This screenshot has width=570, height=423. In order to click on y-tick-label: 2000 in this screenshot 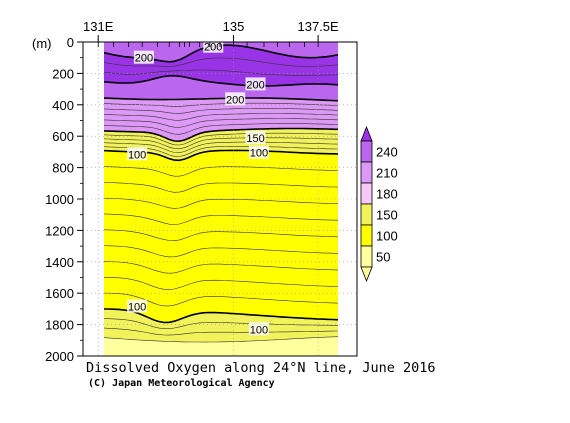, I will do `click(59, 356)`.